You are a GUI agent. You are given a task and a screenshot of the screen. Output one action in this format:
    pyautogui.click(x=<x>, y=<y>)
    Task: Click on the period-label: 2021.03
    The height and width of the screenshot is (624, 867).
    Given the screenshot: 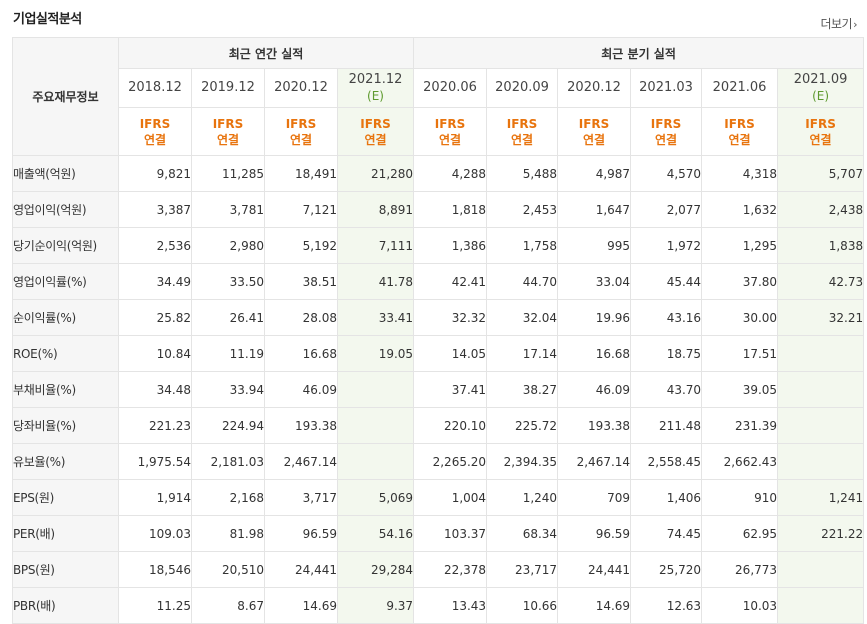 What is the action you would take?
    pyautogui.click(x=666, y=87)
    